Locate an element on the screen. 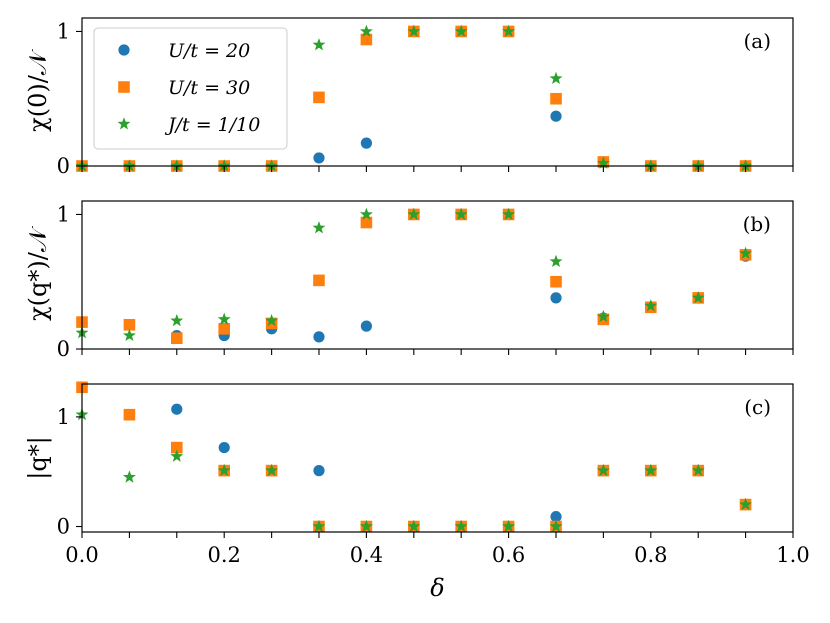 Image resolution: width=830 pixels, height=623 pixels. legend-entry-label: J/t = 1/10 is located at coordinates (212, 125).